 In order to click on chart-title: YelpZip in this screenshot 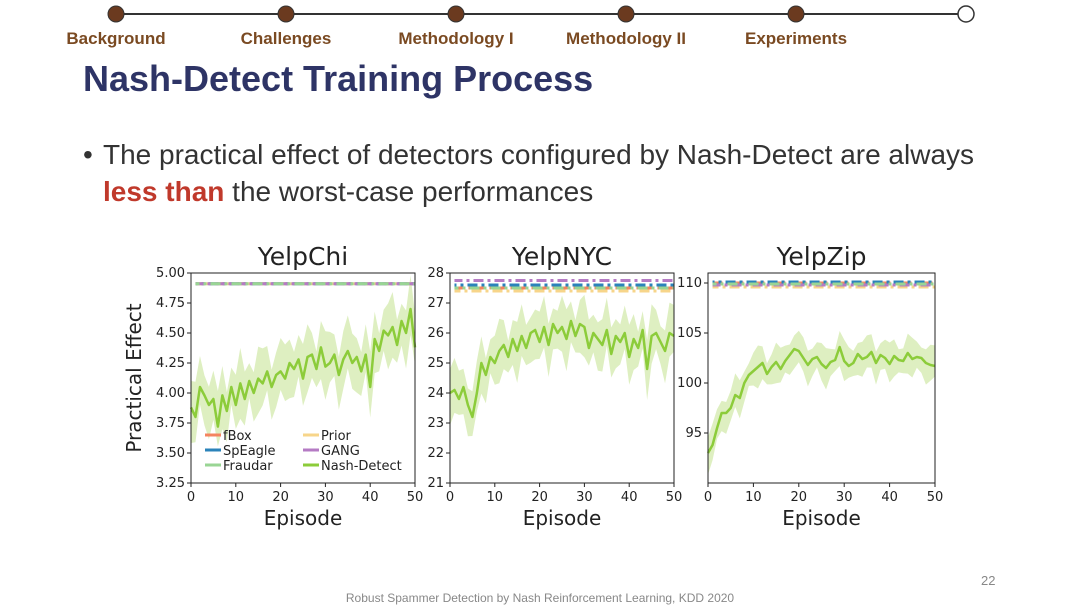, I will do `click(820, 256)`.